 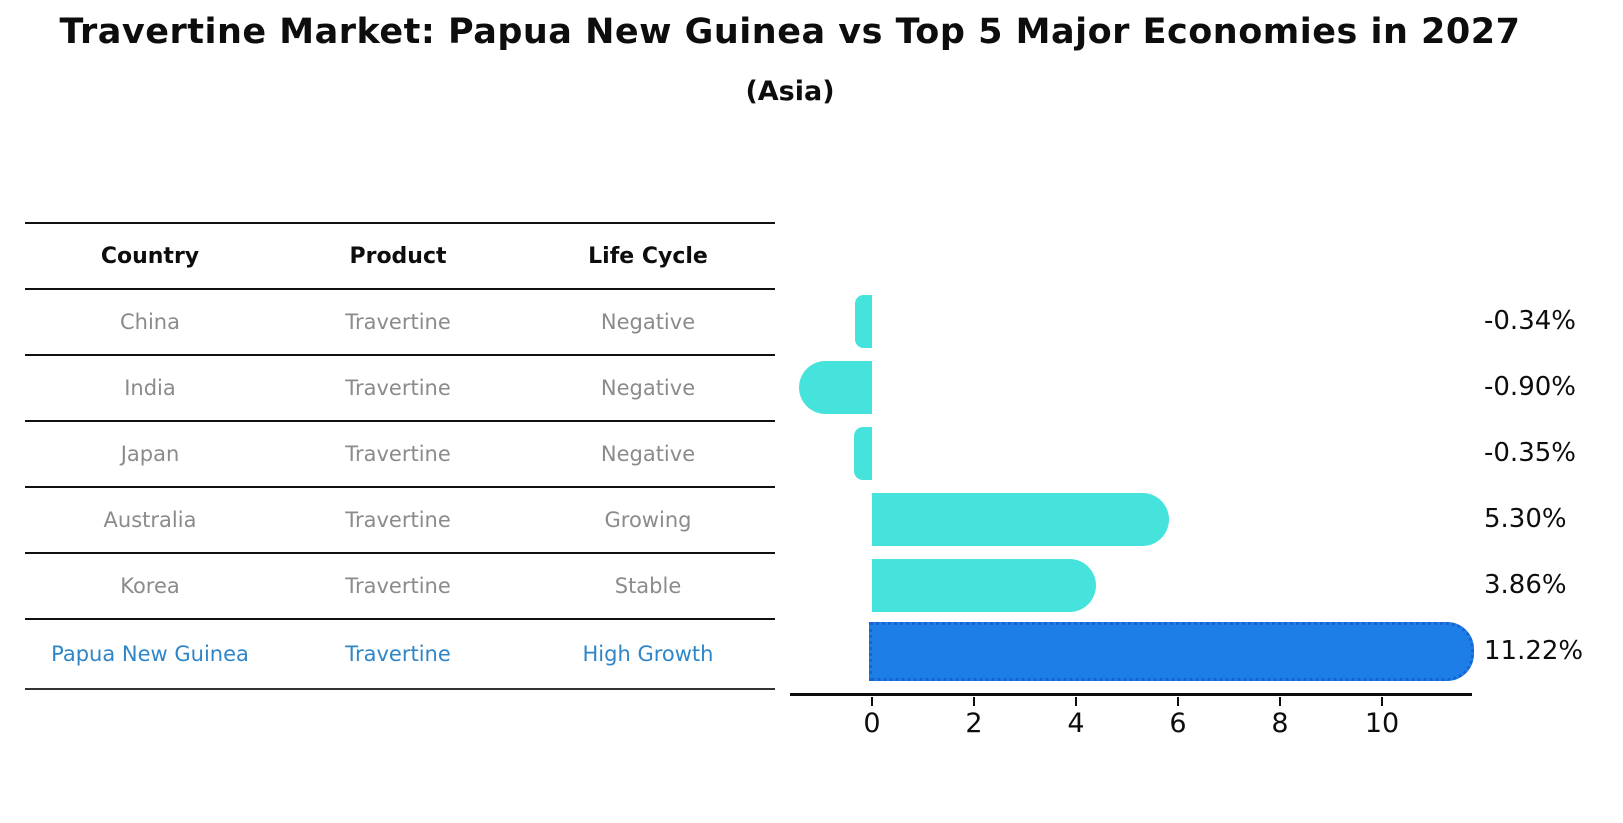 What do you see at coordinates (648, 520) in the screenshot?
I see `cell-life-cycle: Growing` at bounding box center [648, 520].